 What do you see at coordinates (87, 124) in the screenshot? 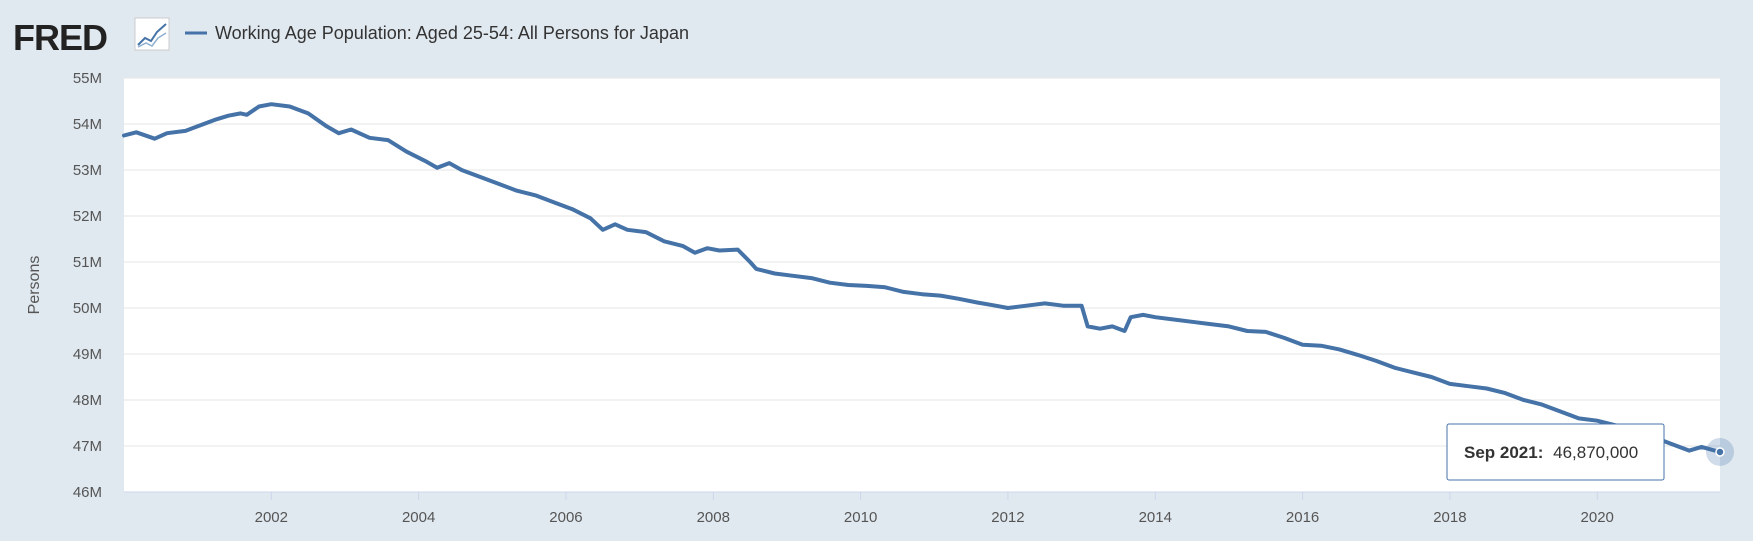
I see `y-tick-label-54M: 54M` at bounding box center [87, 124].